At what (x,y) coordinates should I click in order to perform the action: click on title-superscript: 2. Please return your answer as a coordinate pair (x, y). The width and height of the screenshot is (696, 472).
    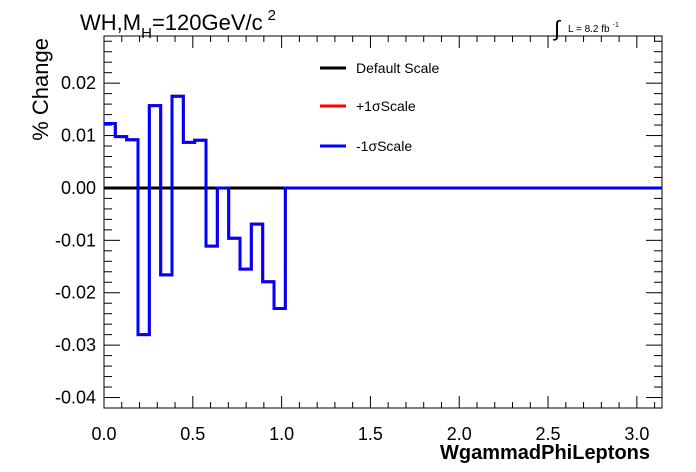
    Looking at the image, I should click on (272, 15).